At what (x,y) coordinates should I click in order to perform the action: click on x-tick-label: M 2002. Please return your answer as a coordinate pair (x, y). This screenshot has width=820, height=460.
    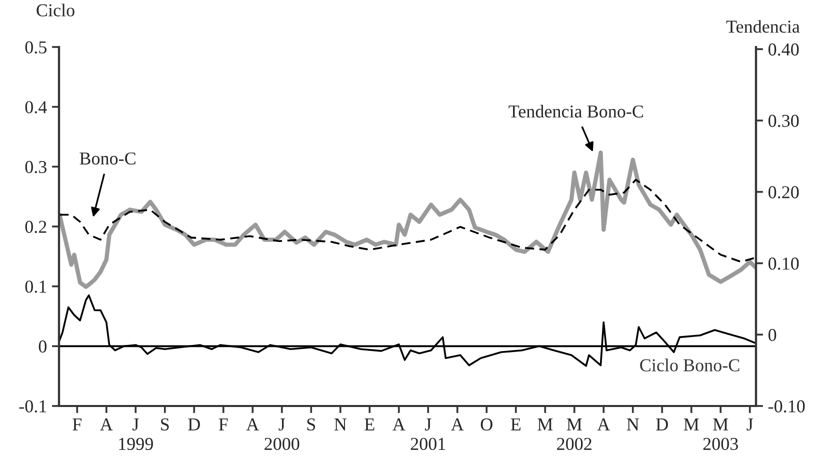
    Looking at the image, I should click on (574, 434).